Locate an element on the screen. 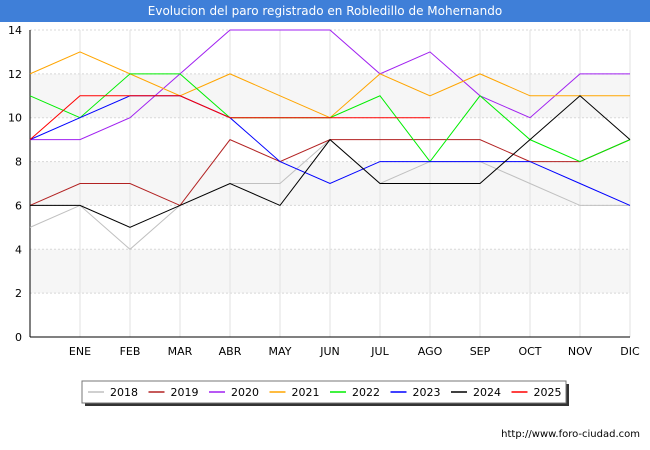  x-tick-label: OCT is located at coordinates (529, 351).